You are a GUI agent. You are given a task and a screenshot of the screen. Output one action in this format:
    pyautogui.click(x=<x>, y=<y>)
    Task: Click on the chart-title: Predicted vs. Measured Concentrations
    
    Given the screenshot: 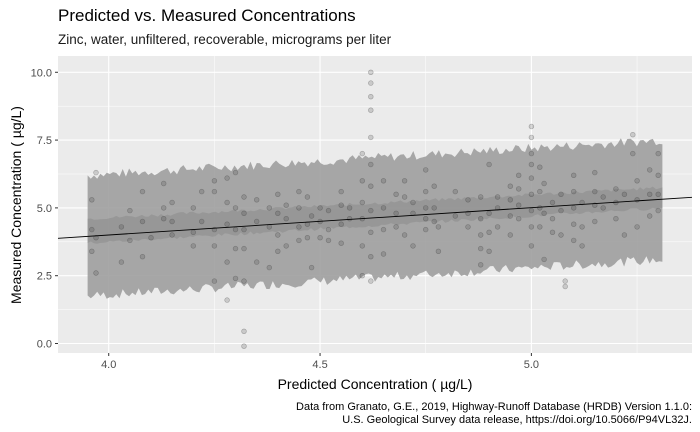 What is the action you would take?
    pyautogui.click(x=207, y=15)
    